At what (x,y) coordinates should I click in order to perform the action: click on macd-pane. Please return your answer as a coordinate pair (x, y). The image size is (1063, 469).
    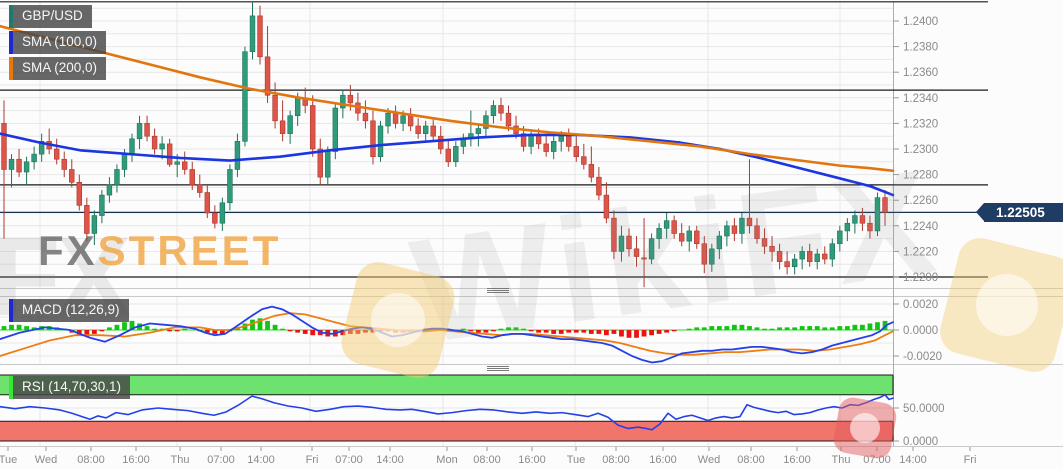
    Looking at the image, I should click on (446, 330).